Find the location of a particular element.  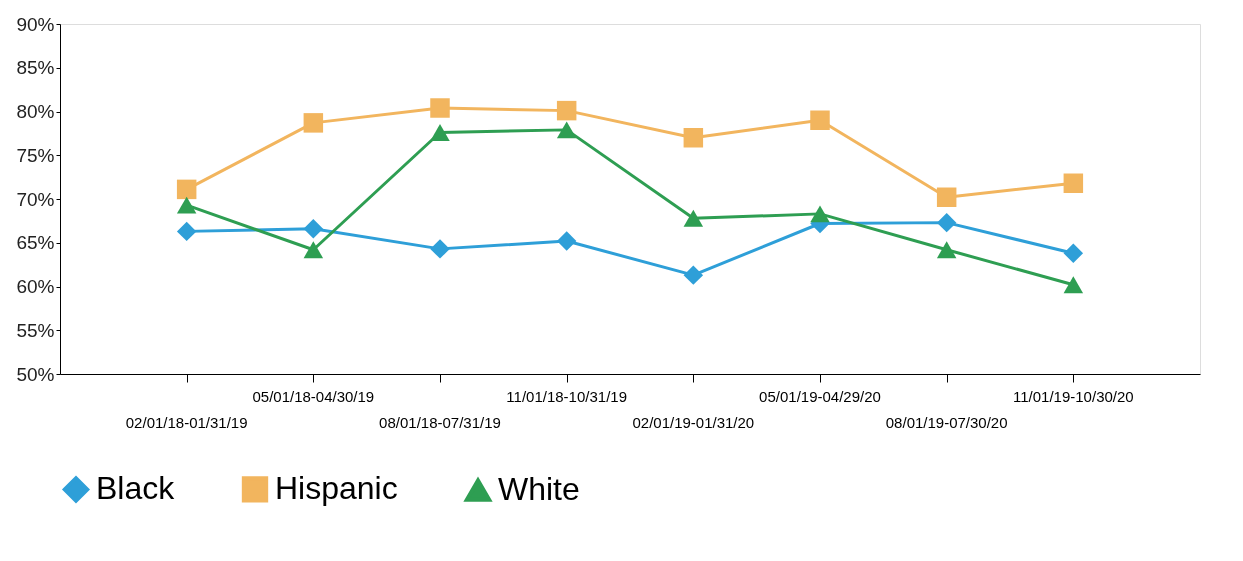

y-tick-label: 65% is located at coordinates (35, 243).